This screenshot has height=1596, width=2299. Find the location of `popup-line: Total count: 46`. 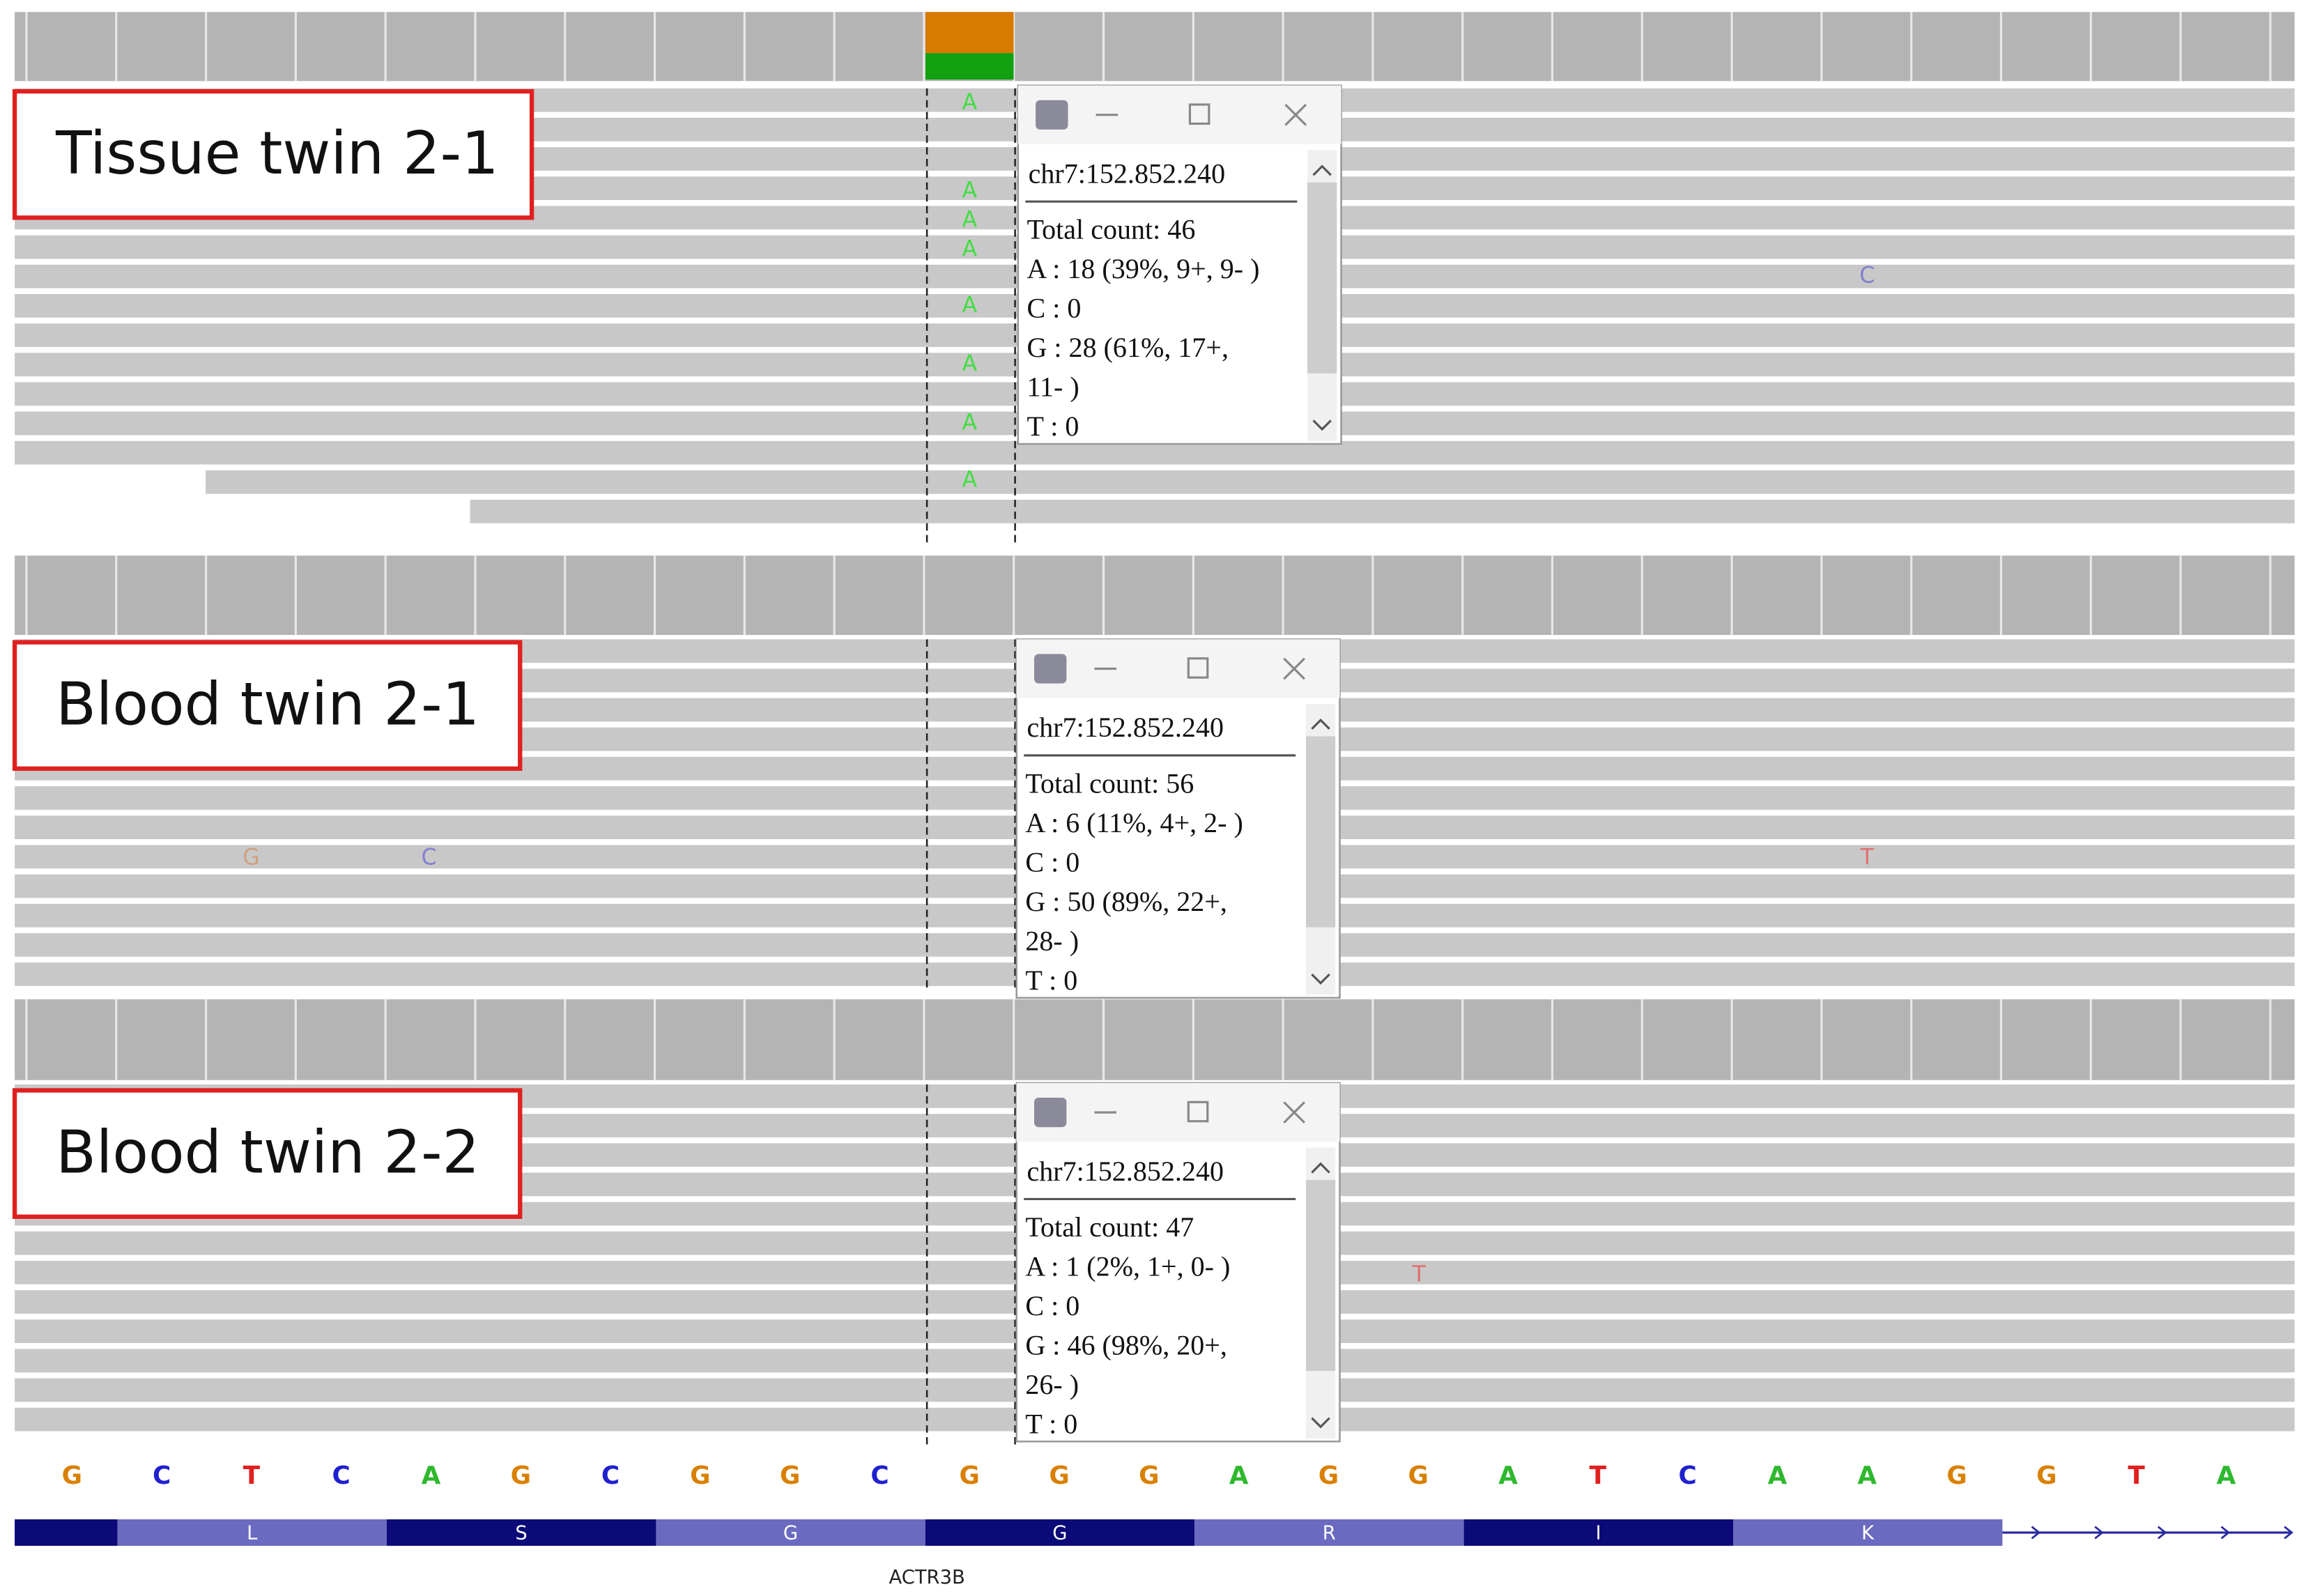

popup-line: Total count: 46 is located at coordinates (1111, 229).